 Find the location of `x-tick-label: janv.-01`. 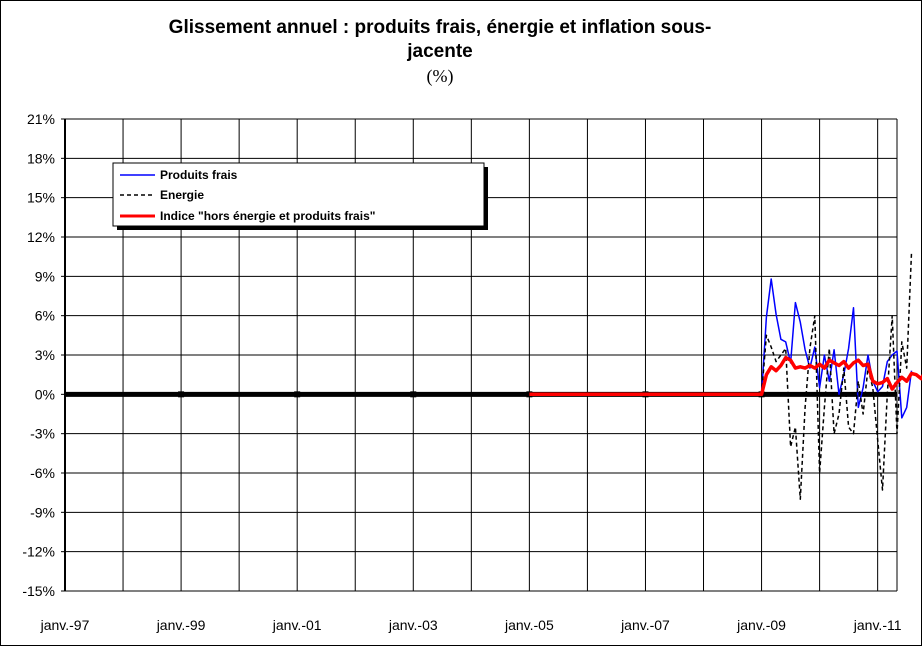

x-tick-label: janv.-01 is located at coordinates (297, 625).